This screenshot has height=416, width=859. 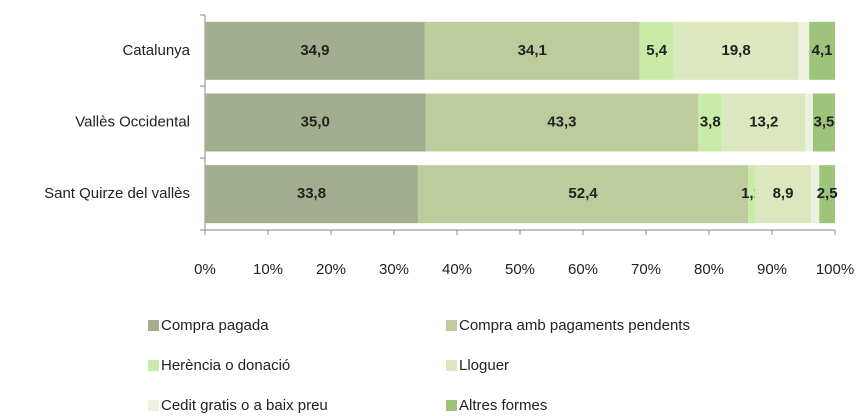 I want to click on value-label: 2,5, so click(x=827, y=193).